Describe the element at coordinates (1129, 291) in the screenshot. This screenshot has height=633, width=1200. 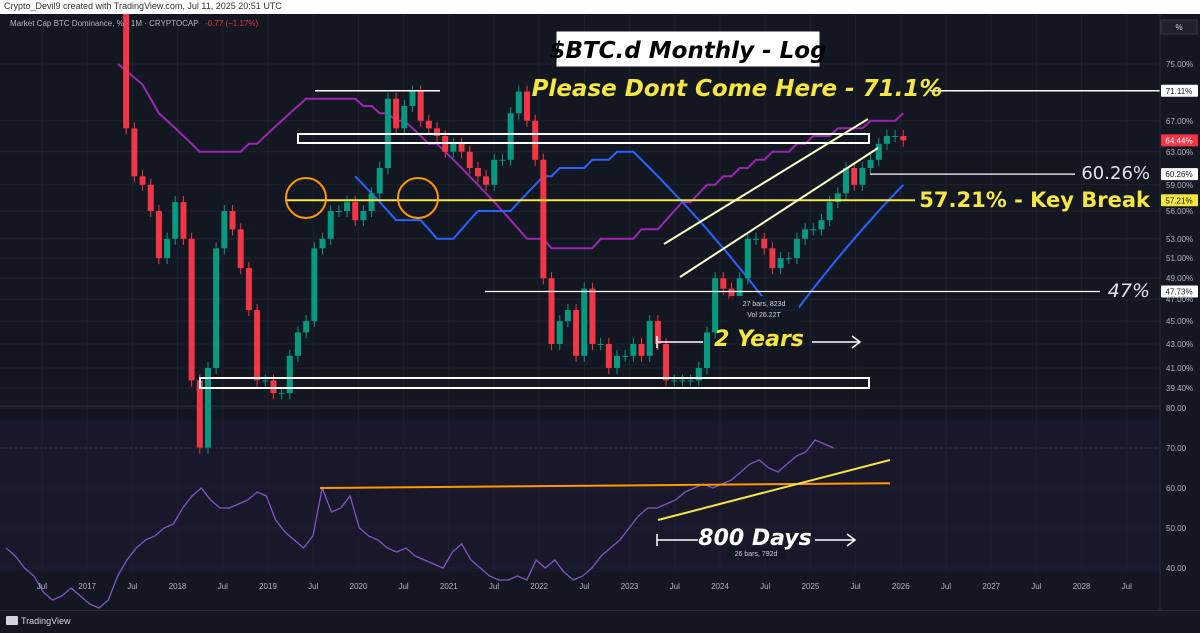
I see `level-47-label: 47%` at that location.